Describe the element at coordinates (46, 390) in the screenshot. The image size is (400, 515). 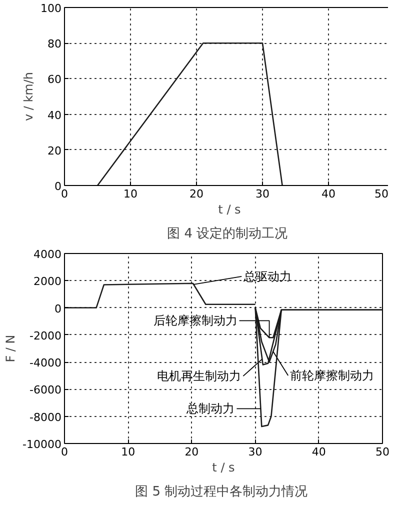
I see `y-tick-label: -6000` at that location.